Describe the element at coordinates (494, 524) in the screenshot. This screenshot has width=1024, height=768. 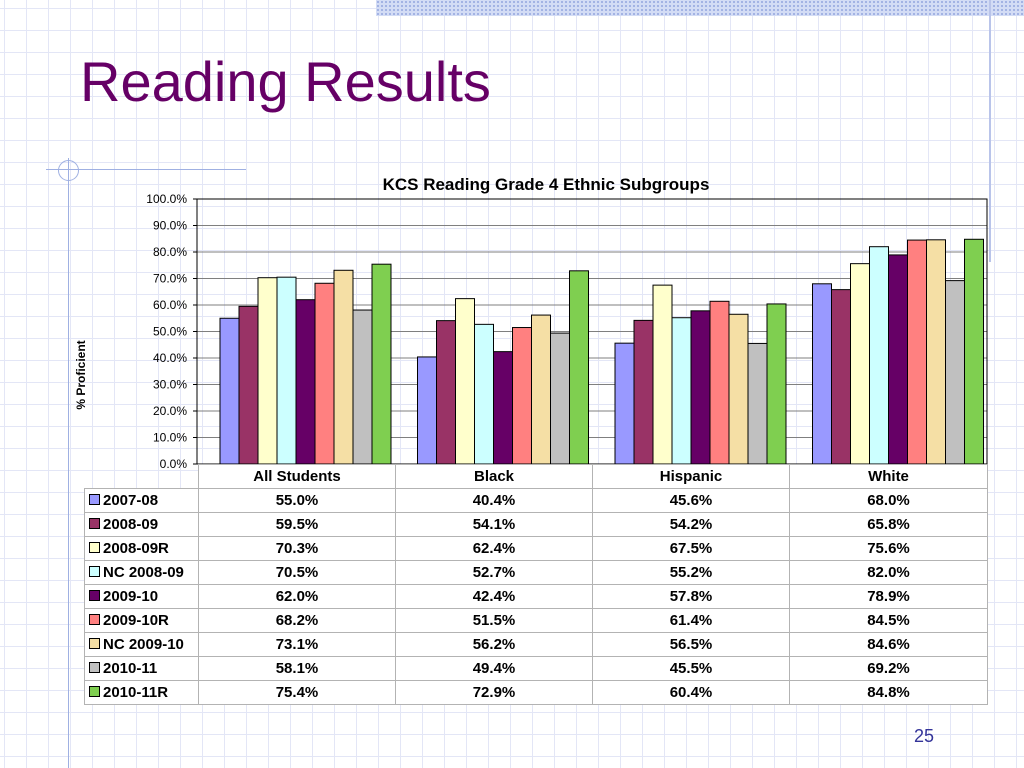
I see `data-cell: 54.1%` at that location.